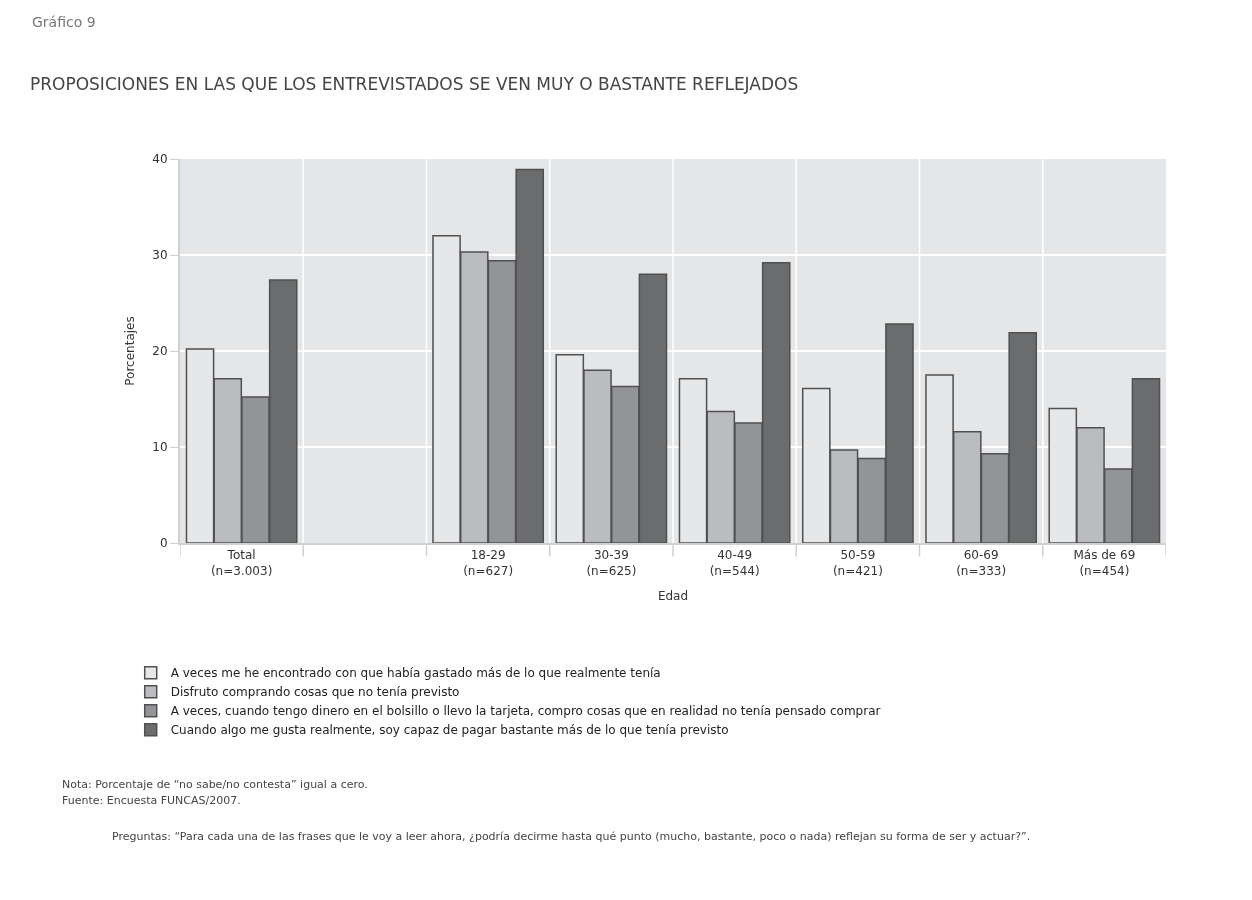 The height and width of the screenshot is (900, 1252). What do you see at coordinates (571, 836) in the screenshot?
I see `text: Preguntas: “Para cada una de las frases que le voy a leer ahora, ¿podría decirme hasta qué punto (mucho, bastante, poco o nada) reflejan su forma de ser y actuar?”.` at bounding box center [571, 836].